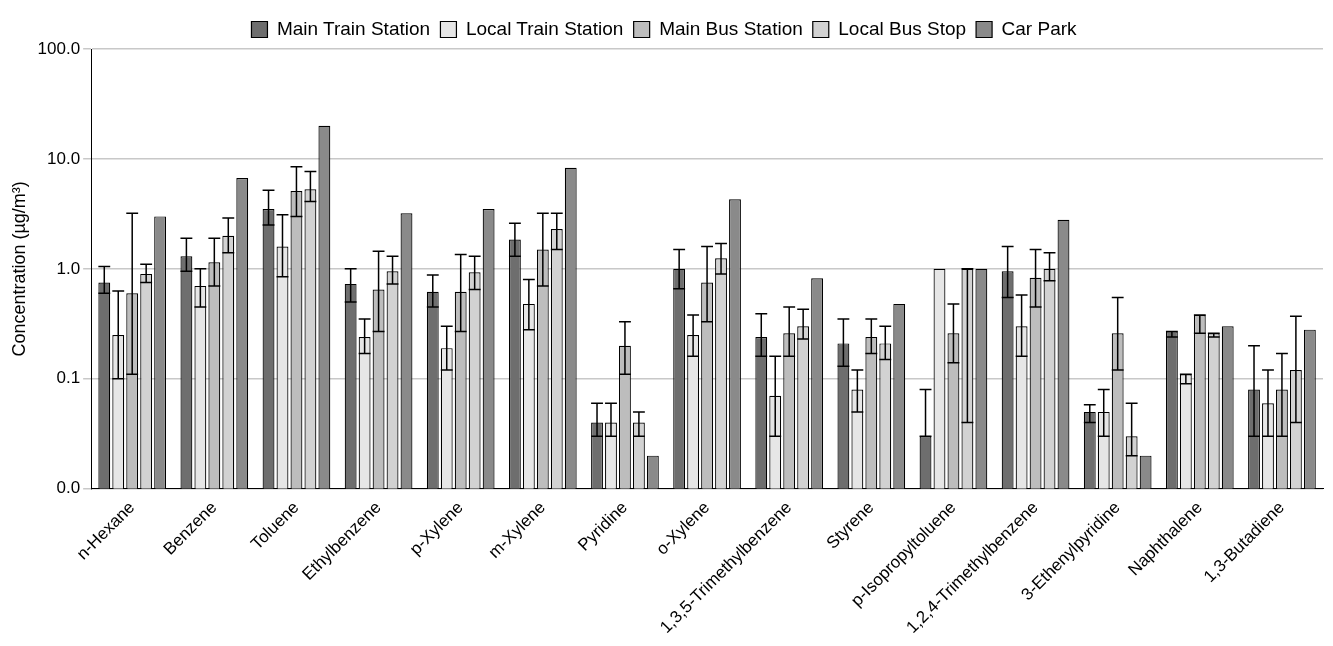  Describe the element at coordinates (731, 28) in the screenshot. I see `legend-label: Main Bus Station` at that location.